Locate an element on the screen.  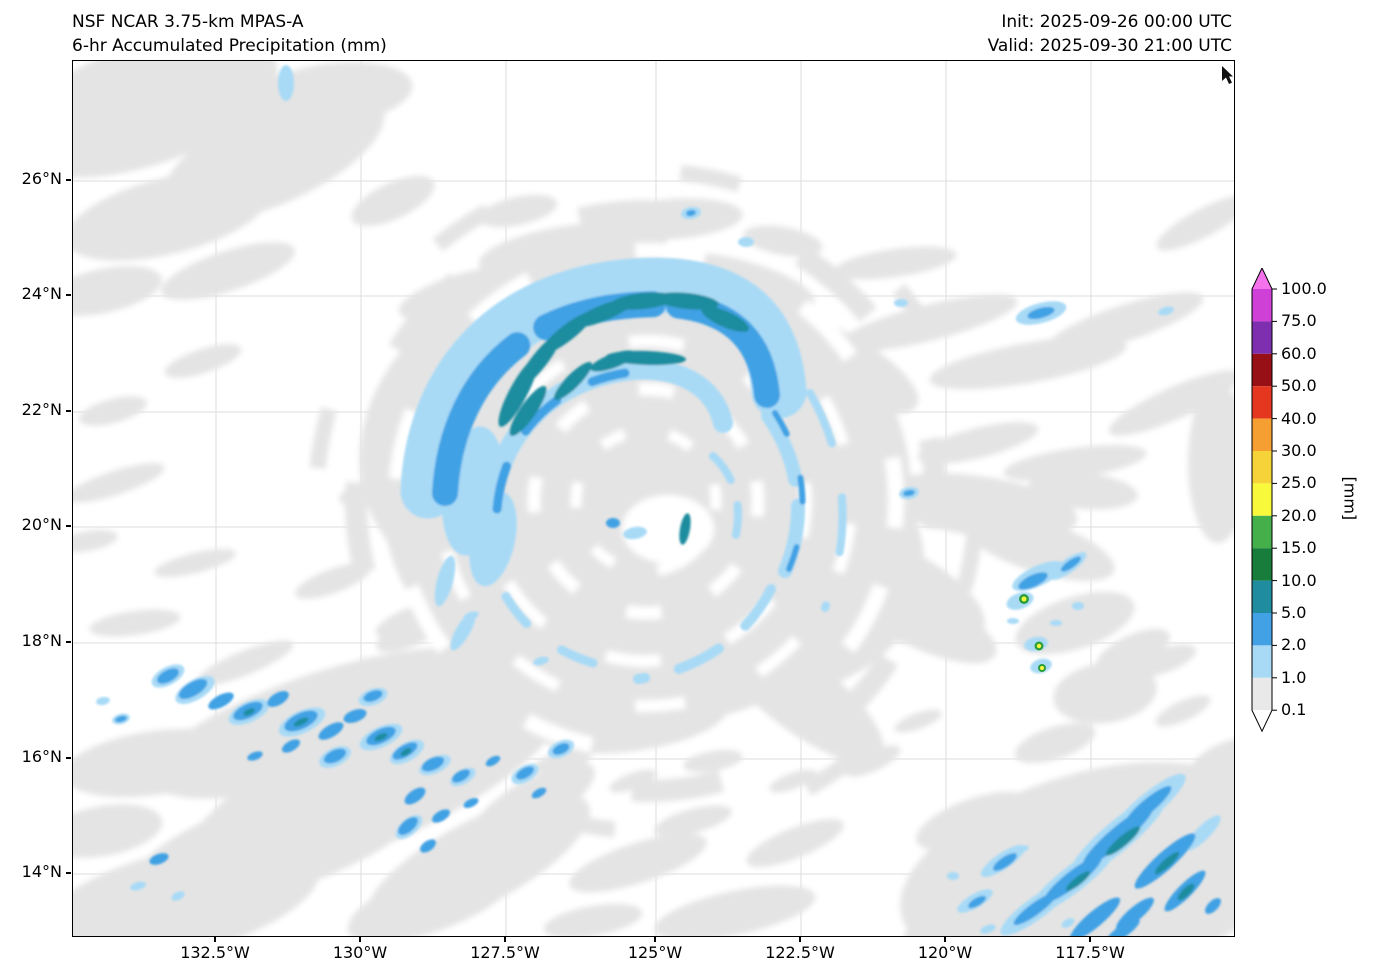
colorbar is located at coordinates (1265, 499).